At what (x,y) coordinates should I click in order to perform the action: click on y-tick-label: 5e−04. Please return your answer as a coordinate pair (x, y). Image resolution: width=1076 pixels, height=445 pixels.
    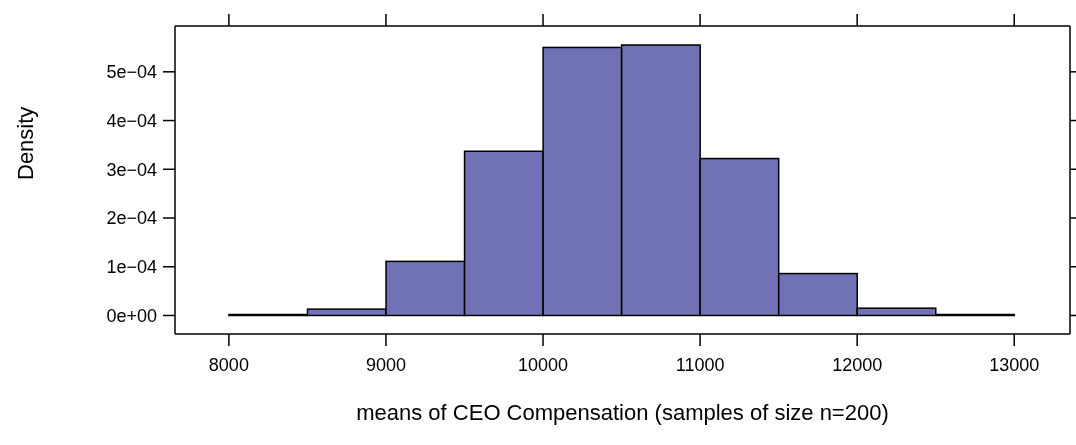
    Looking at the image, I should click on (131, 72).